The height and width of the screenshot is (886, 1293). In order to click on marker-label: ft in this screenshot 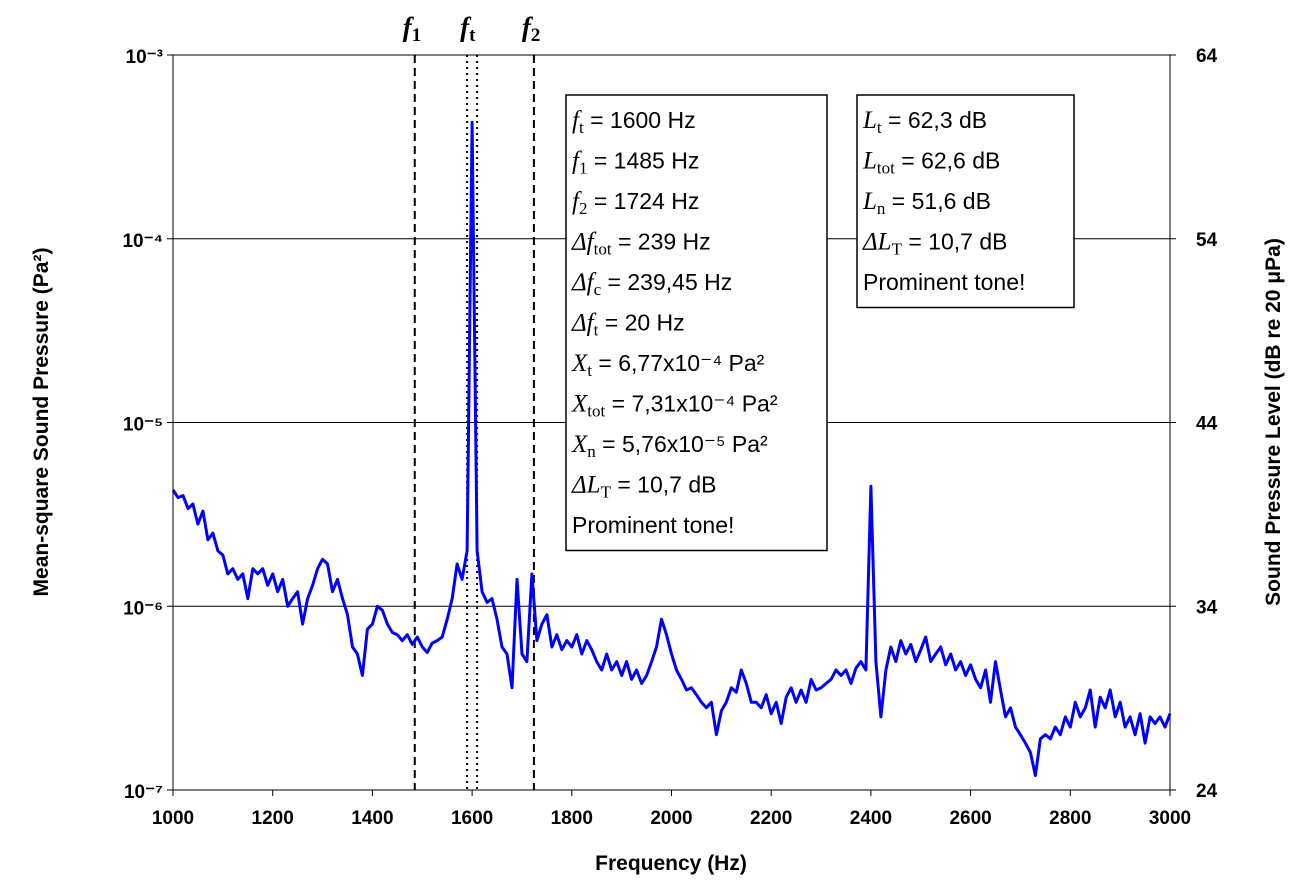, I will do `click(468, 29)`.